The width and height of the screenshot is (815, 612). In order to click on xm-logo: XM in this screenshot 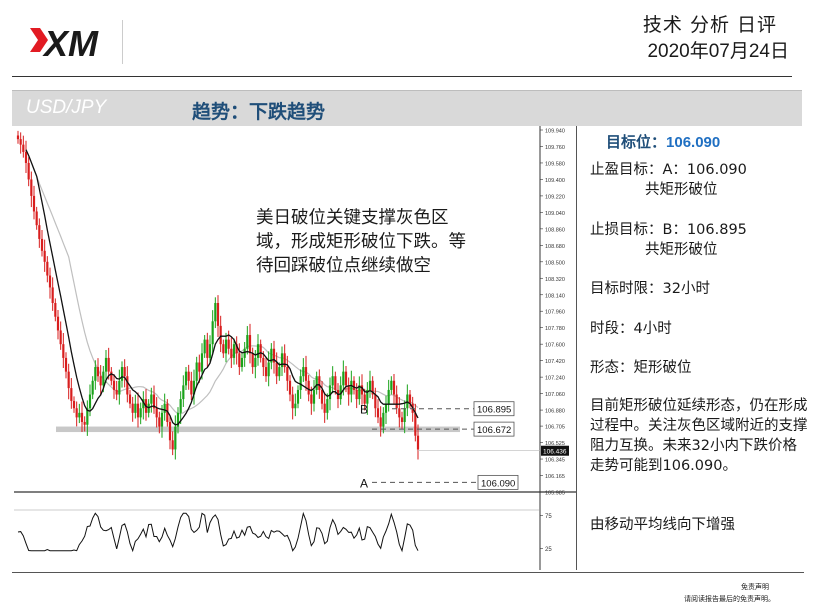, I will do `click(64, 43)`.